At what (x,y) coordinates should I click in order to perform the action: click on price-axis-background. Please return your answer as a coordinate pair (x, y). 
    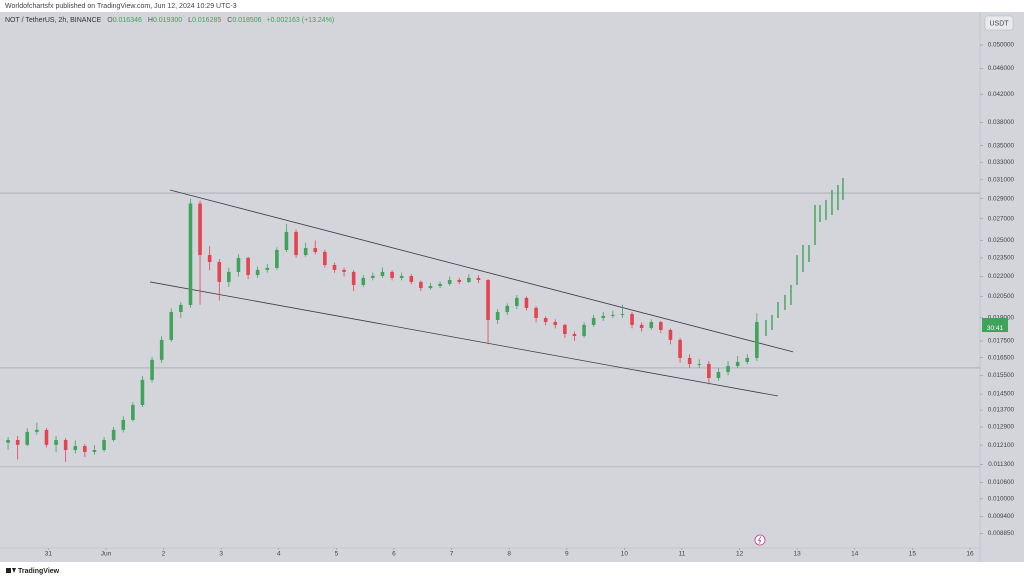
    Looking at the image, I should click on (1002, 280).